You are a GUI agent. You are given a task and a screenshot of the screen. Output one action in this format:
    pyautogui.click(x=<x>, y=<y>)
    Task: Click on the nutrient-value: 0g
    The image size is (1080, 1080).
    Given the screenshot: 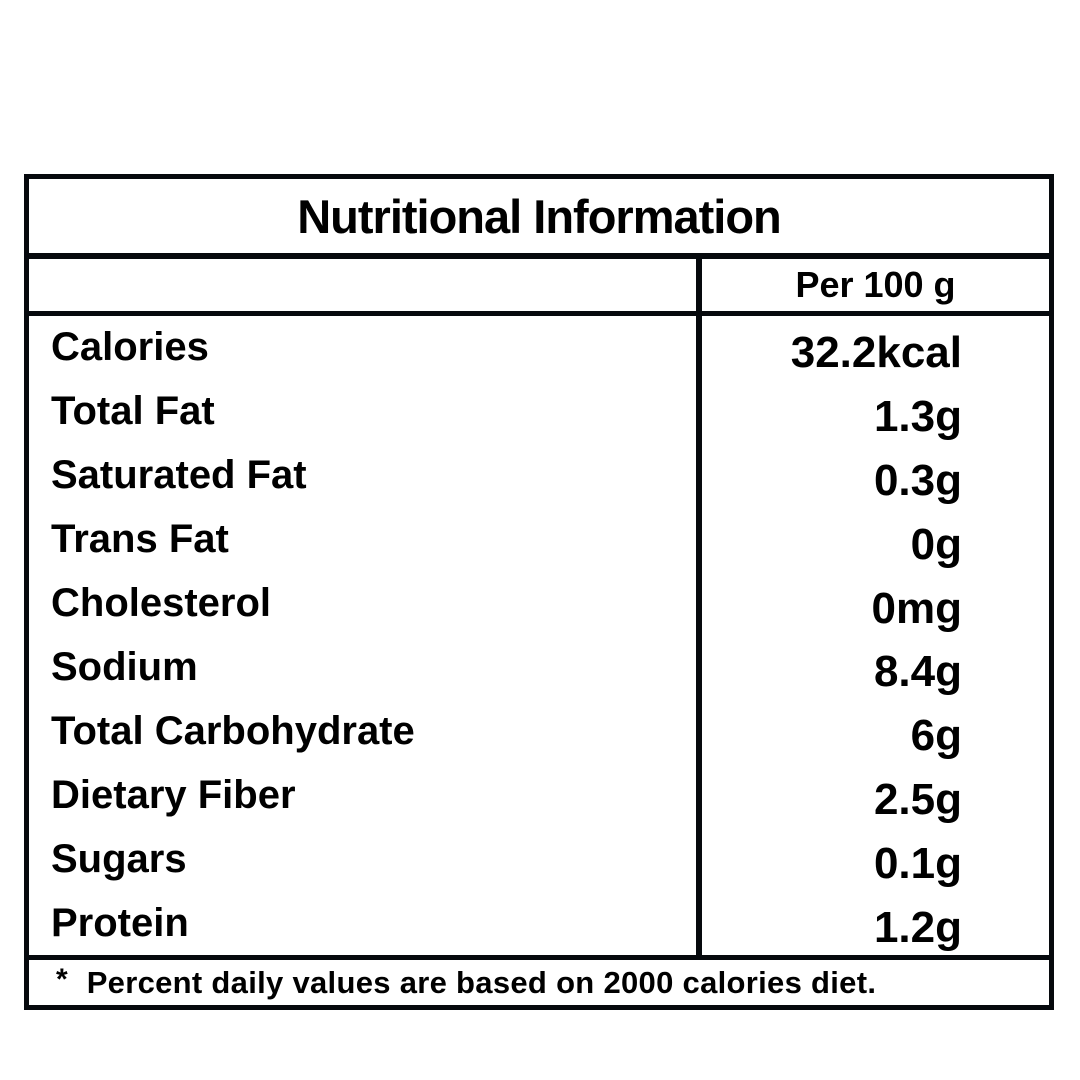 What is the action you would take?
    pyautogui.click(x=936, y=544)
    